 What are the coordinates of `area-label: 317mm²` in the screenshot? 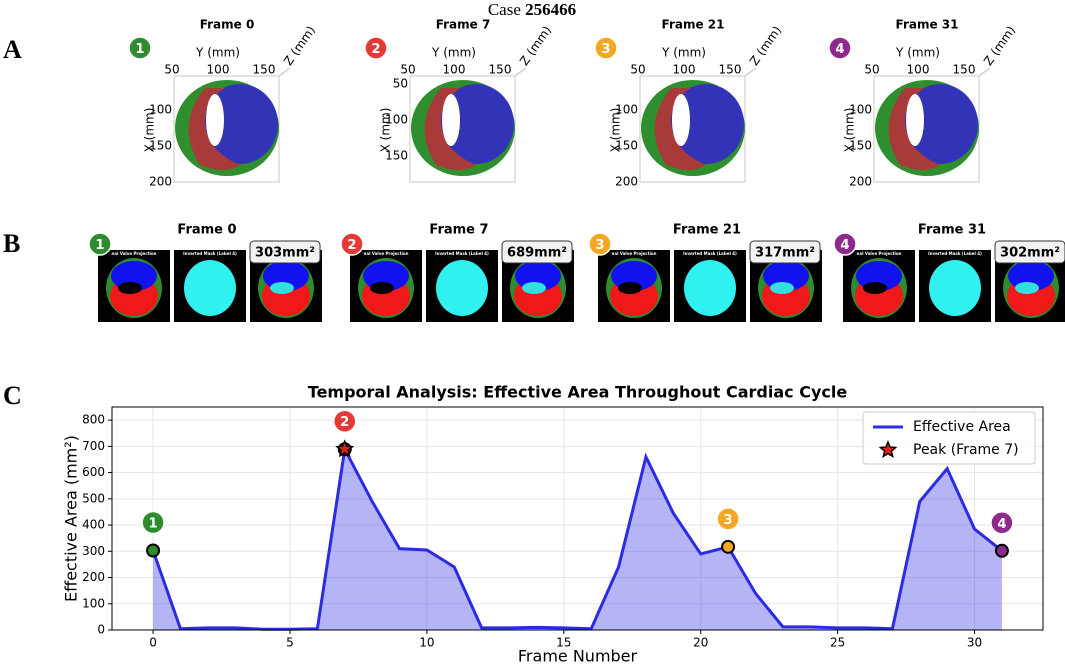 It's located at (785, 253).